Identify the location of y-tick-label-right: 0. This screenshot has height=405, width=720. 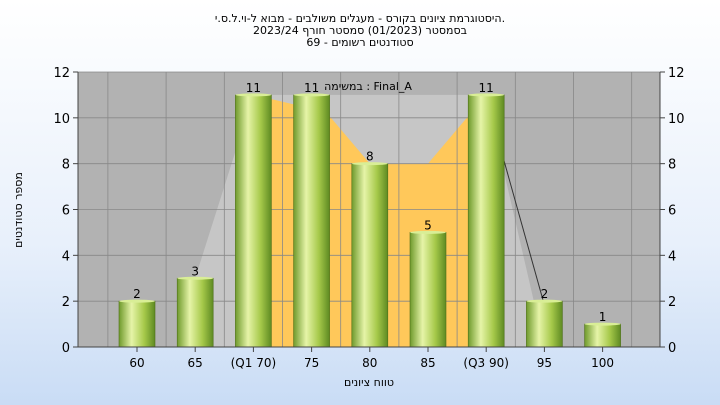
(672, 348).